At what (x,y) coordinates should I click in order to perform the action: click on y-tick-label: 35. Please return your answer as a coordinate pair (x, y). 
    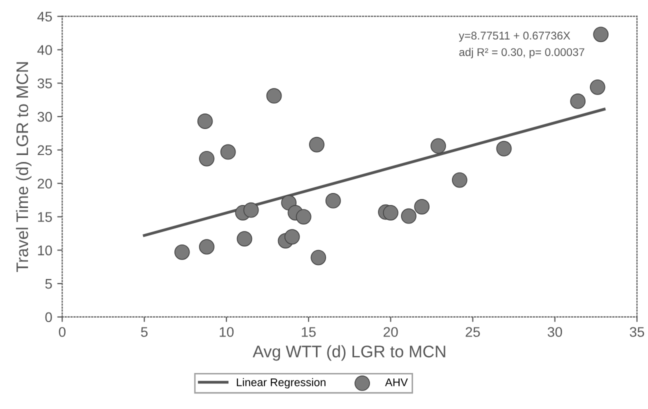
    Looking at the image, I should click on (45, 83).